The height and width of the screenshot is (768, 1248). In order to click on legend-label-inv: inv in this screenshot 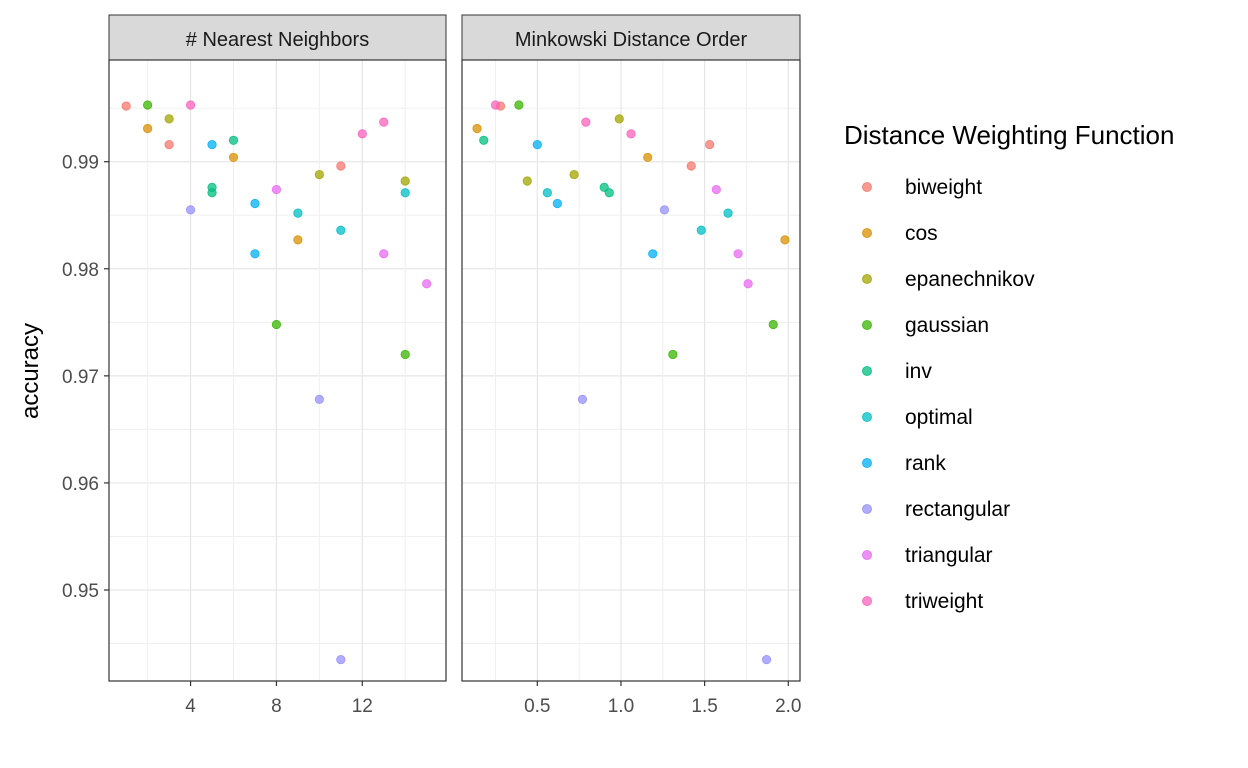, I will do `click(918, 371)`.